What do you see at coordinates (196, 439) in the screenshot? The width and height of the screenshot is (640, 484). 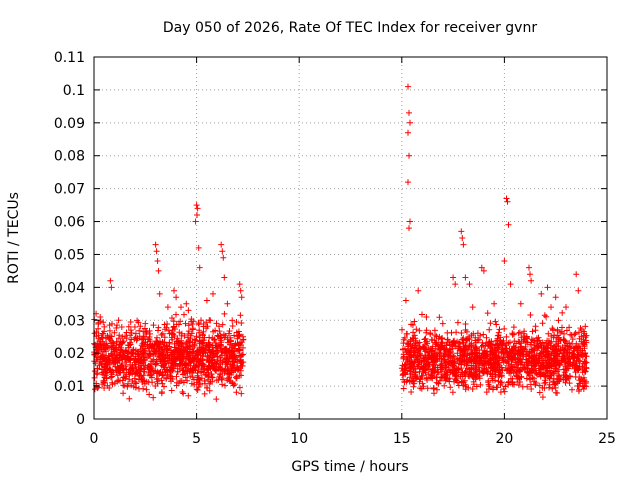 I see `x-tick-label: 5` at bounding box center [196, 439].